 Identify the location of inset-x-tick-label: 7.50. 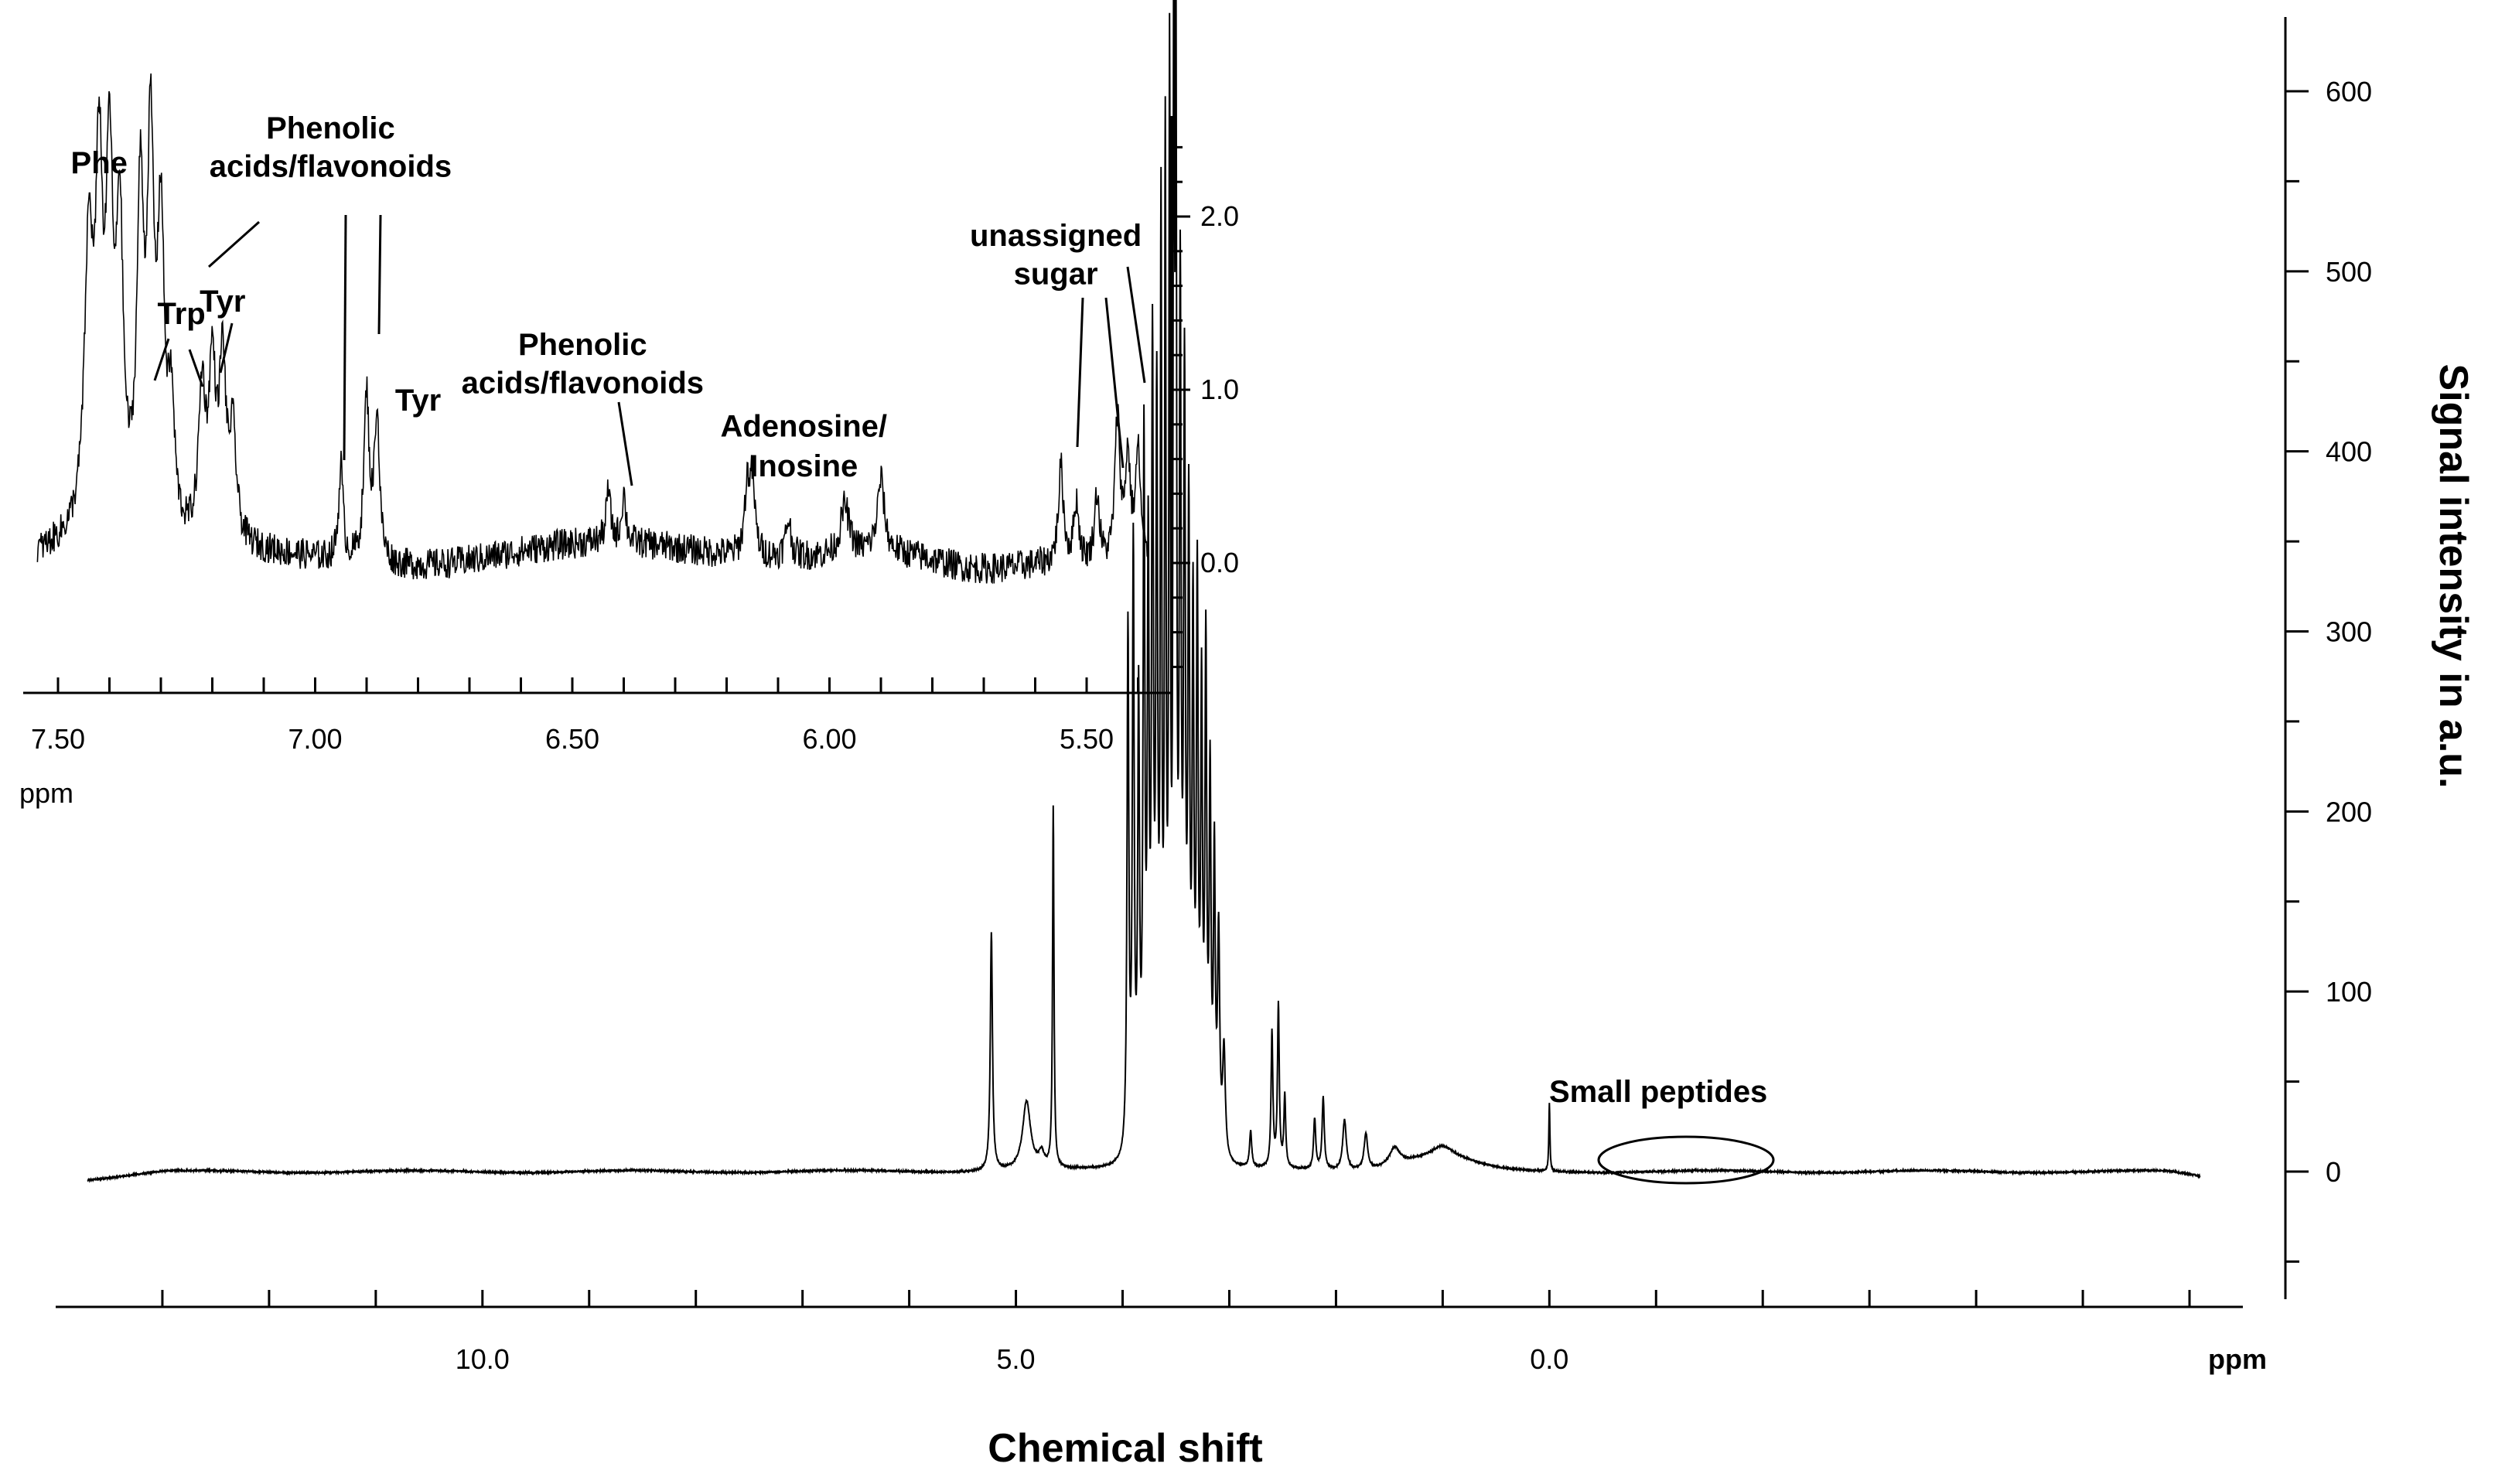
(58, 739).